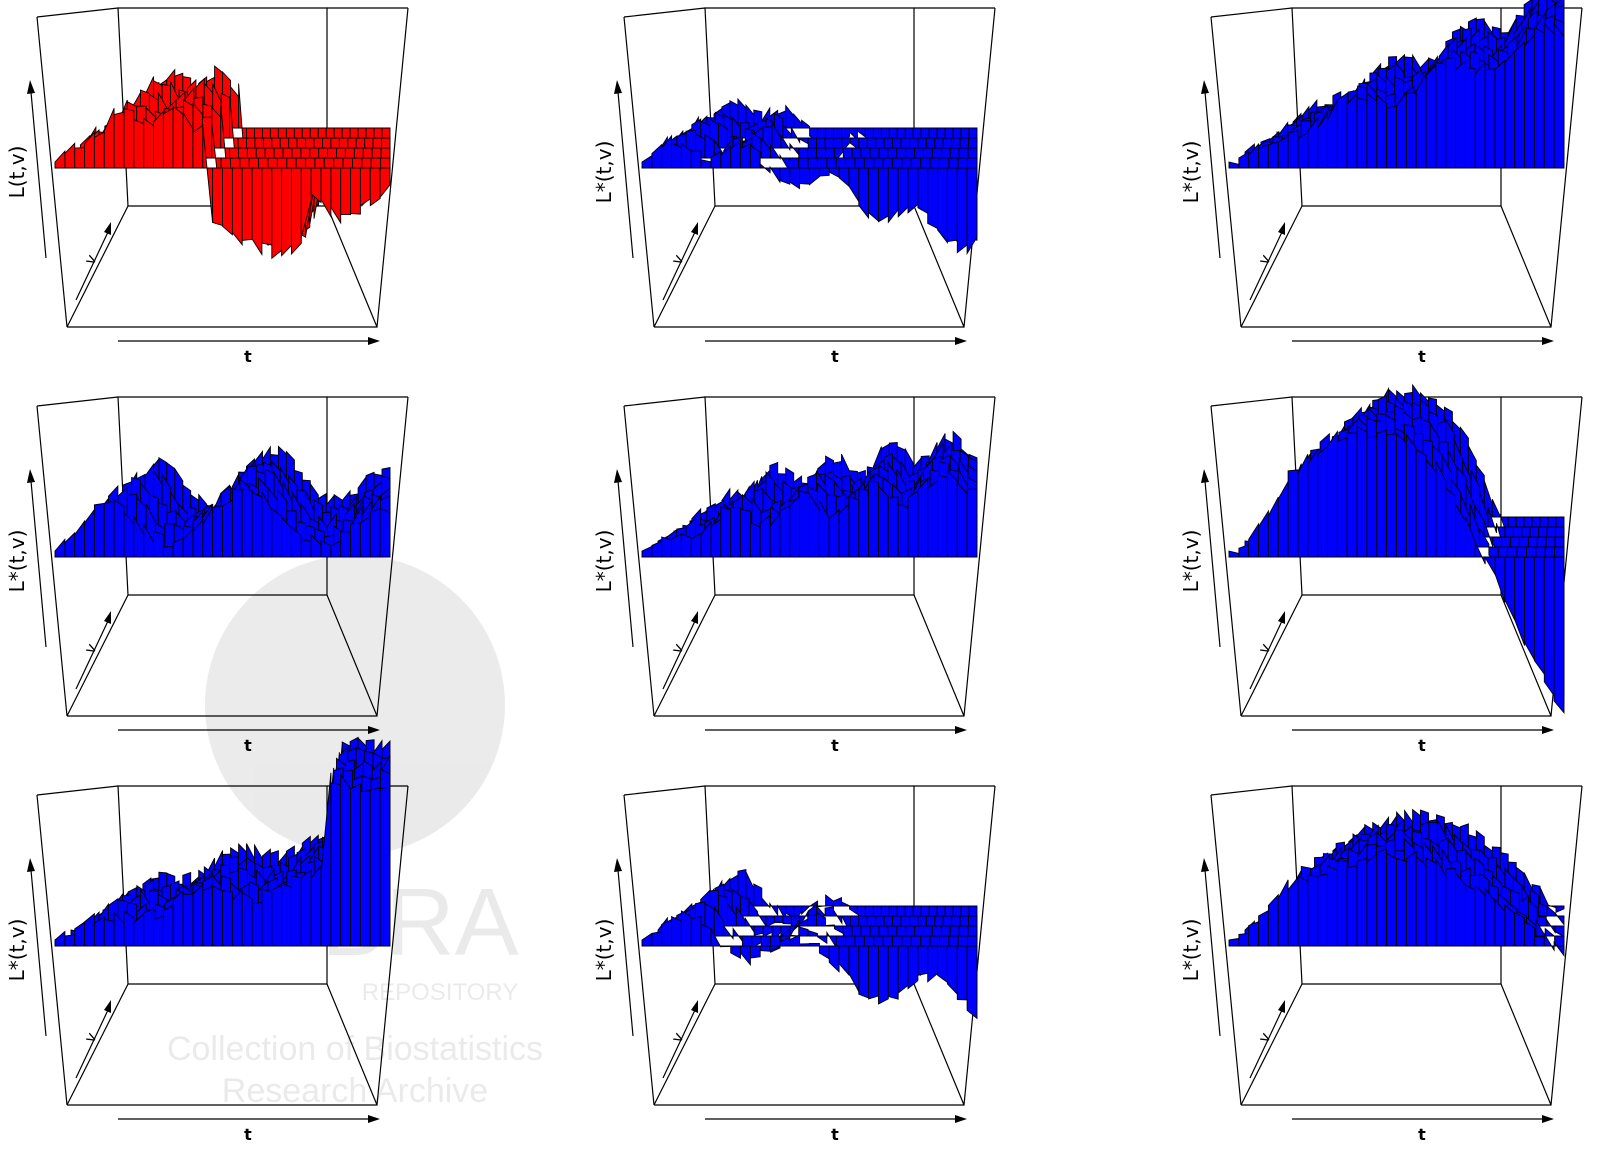 Image resolution: width=1615 pixels, height=1176 pixels. I want to click on axis-z-arrowhead, so click(618, 476).